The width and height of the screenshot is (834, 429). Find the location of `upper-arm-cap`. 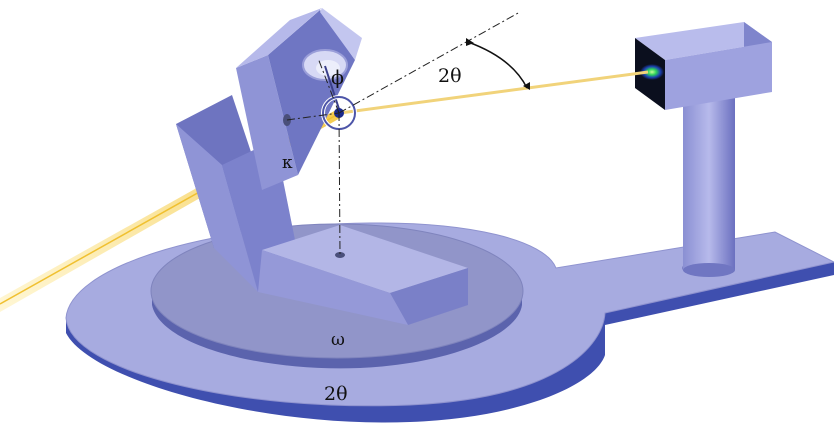

upper-arm-cap is located at coordinates (341, 34).